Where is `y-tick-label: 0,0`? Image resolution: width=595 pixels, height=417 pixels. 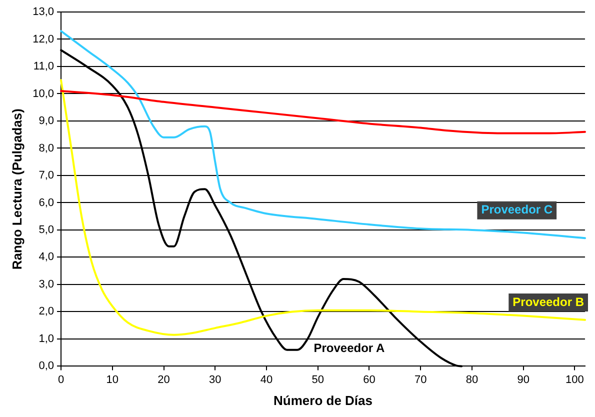 y-tick-label: 0,0 is located at coordinates (46, 366).